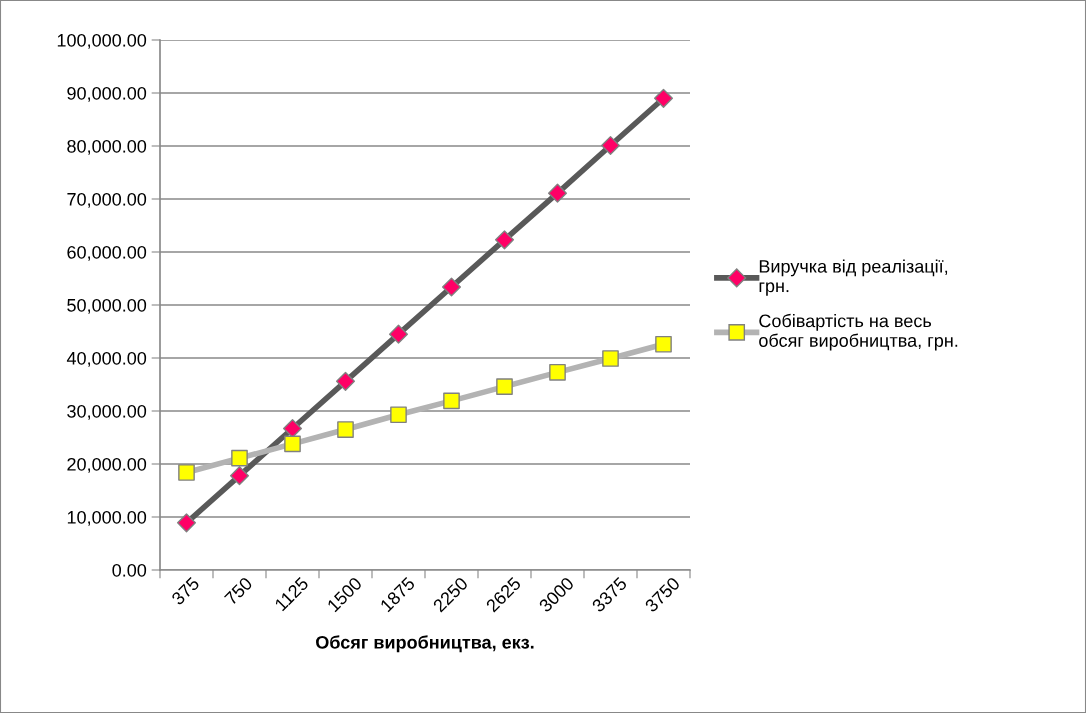  I want to click on y-tick-label: 60,000.00, so click(107, 253).